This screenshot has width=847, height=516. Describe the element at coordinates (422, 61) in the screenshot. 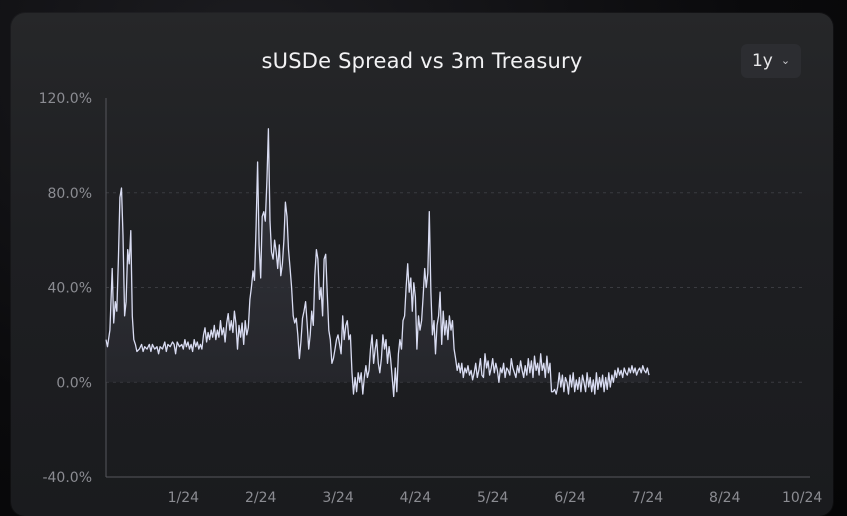

I see `chart-title: sUSDe Spread vs 3m Treasury` at that location.